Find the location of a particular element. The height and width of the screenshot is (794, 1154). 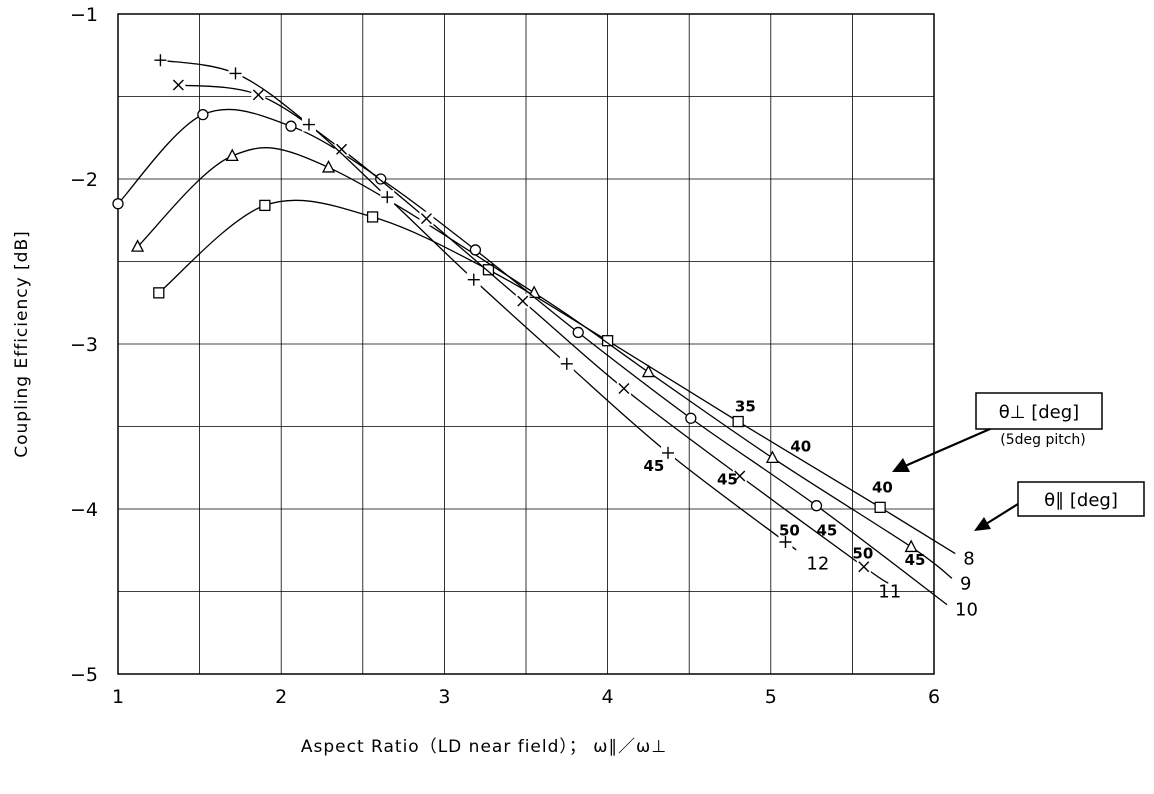

legend-box-theta-perp-label: θ⊥ [deg] is located at coordinates (1039, 412).